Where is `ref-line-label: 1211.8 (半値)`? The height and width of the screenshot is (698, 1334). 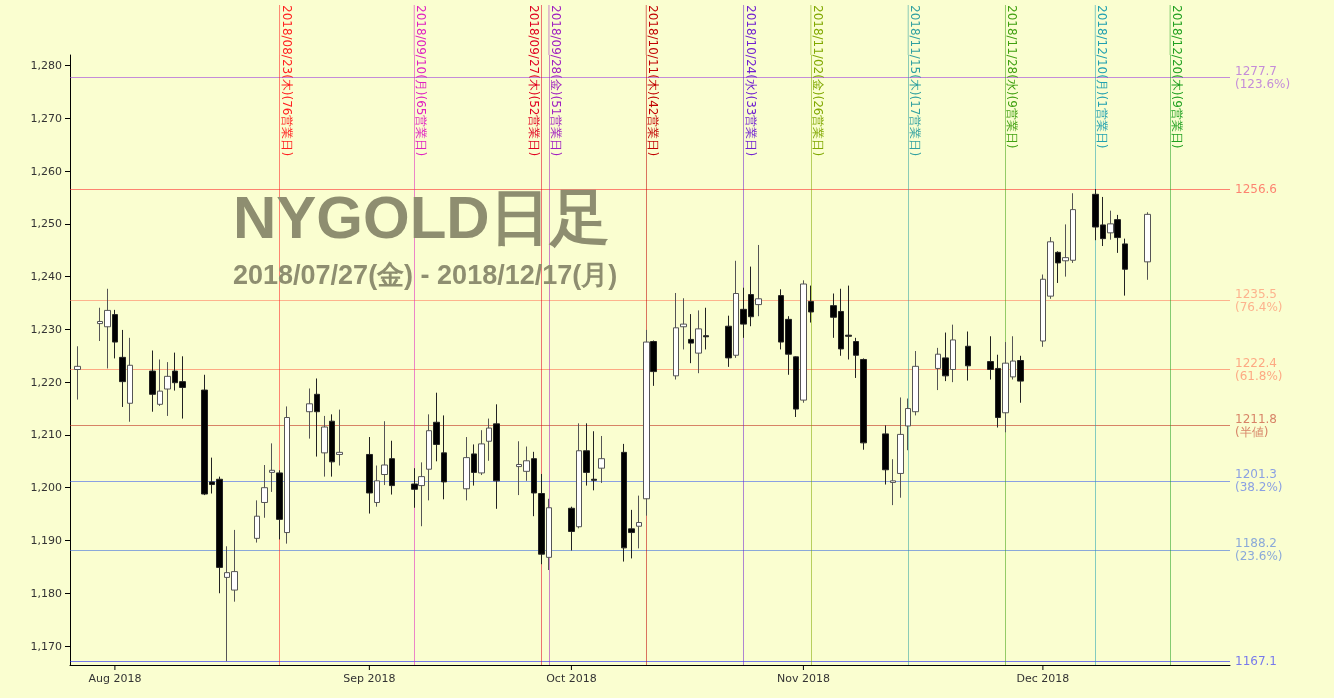 ref-line-label: 1211.8 (半値) is located at coordinates (1256, 425).